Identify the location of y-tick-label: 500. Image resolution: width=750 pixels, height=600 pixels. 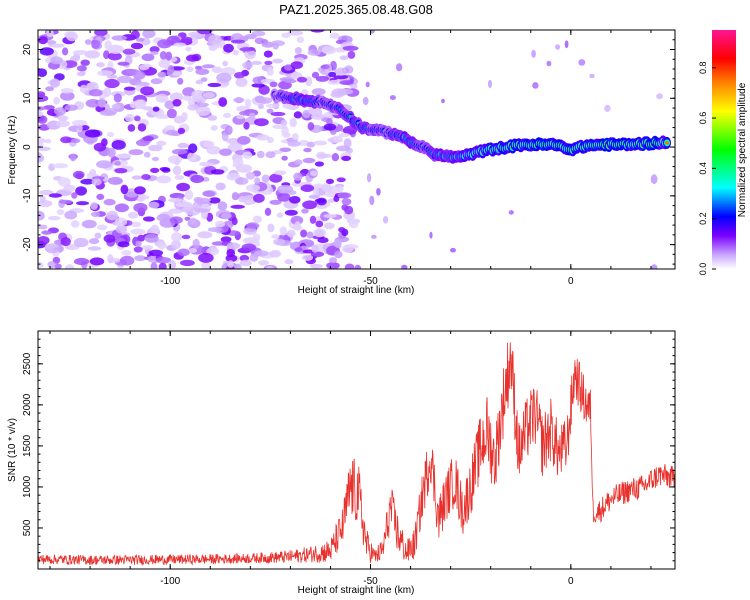
(27, 527).